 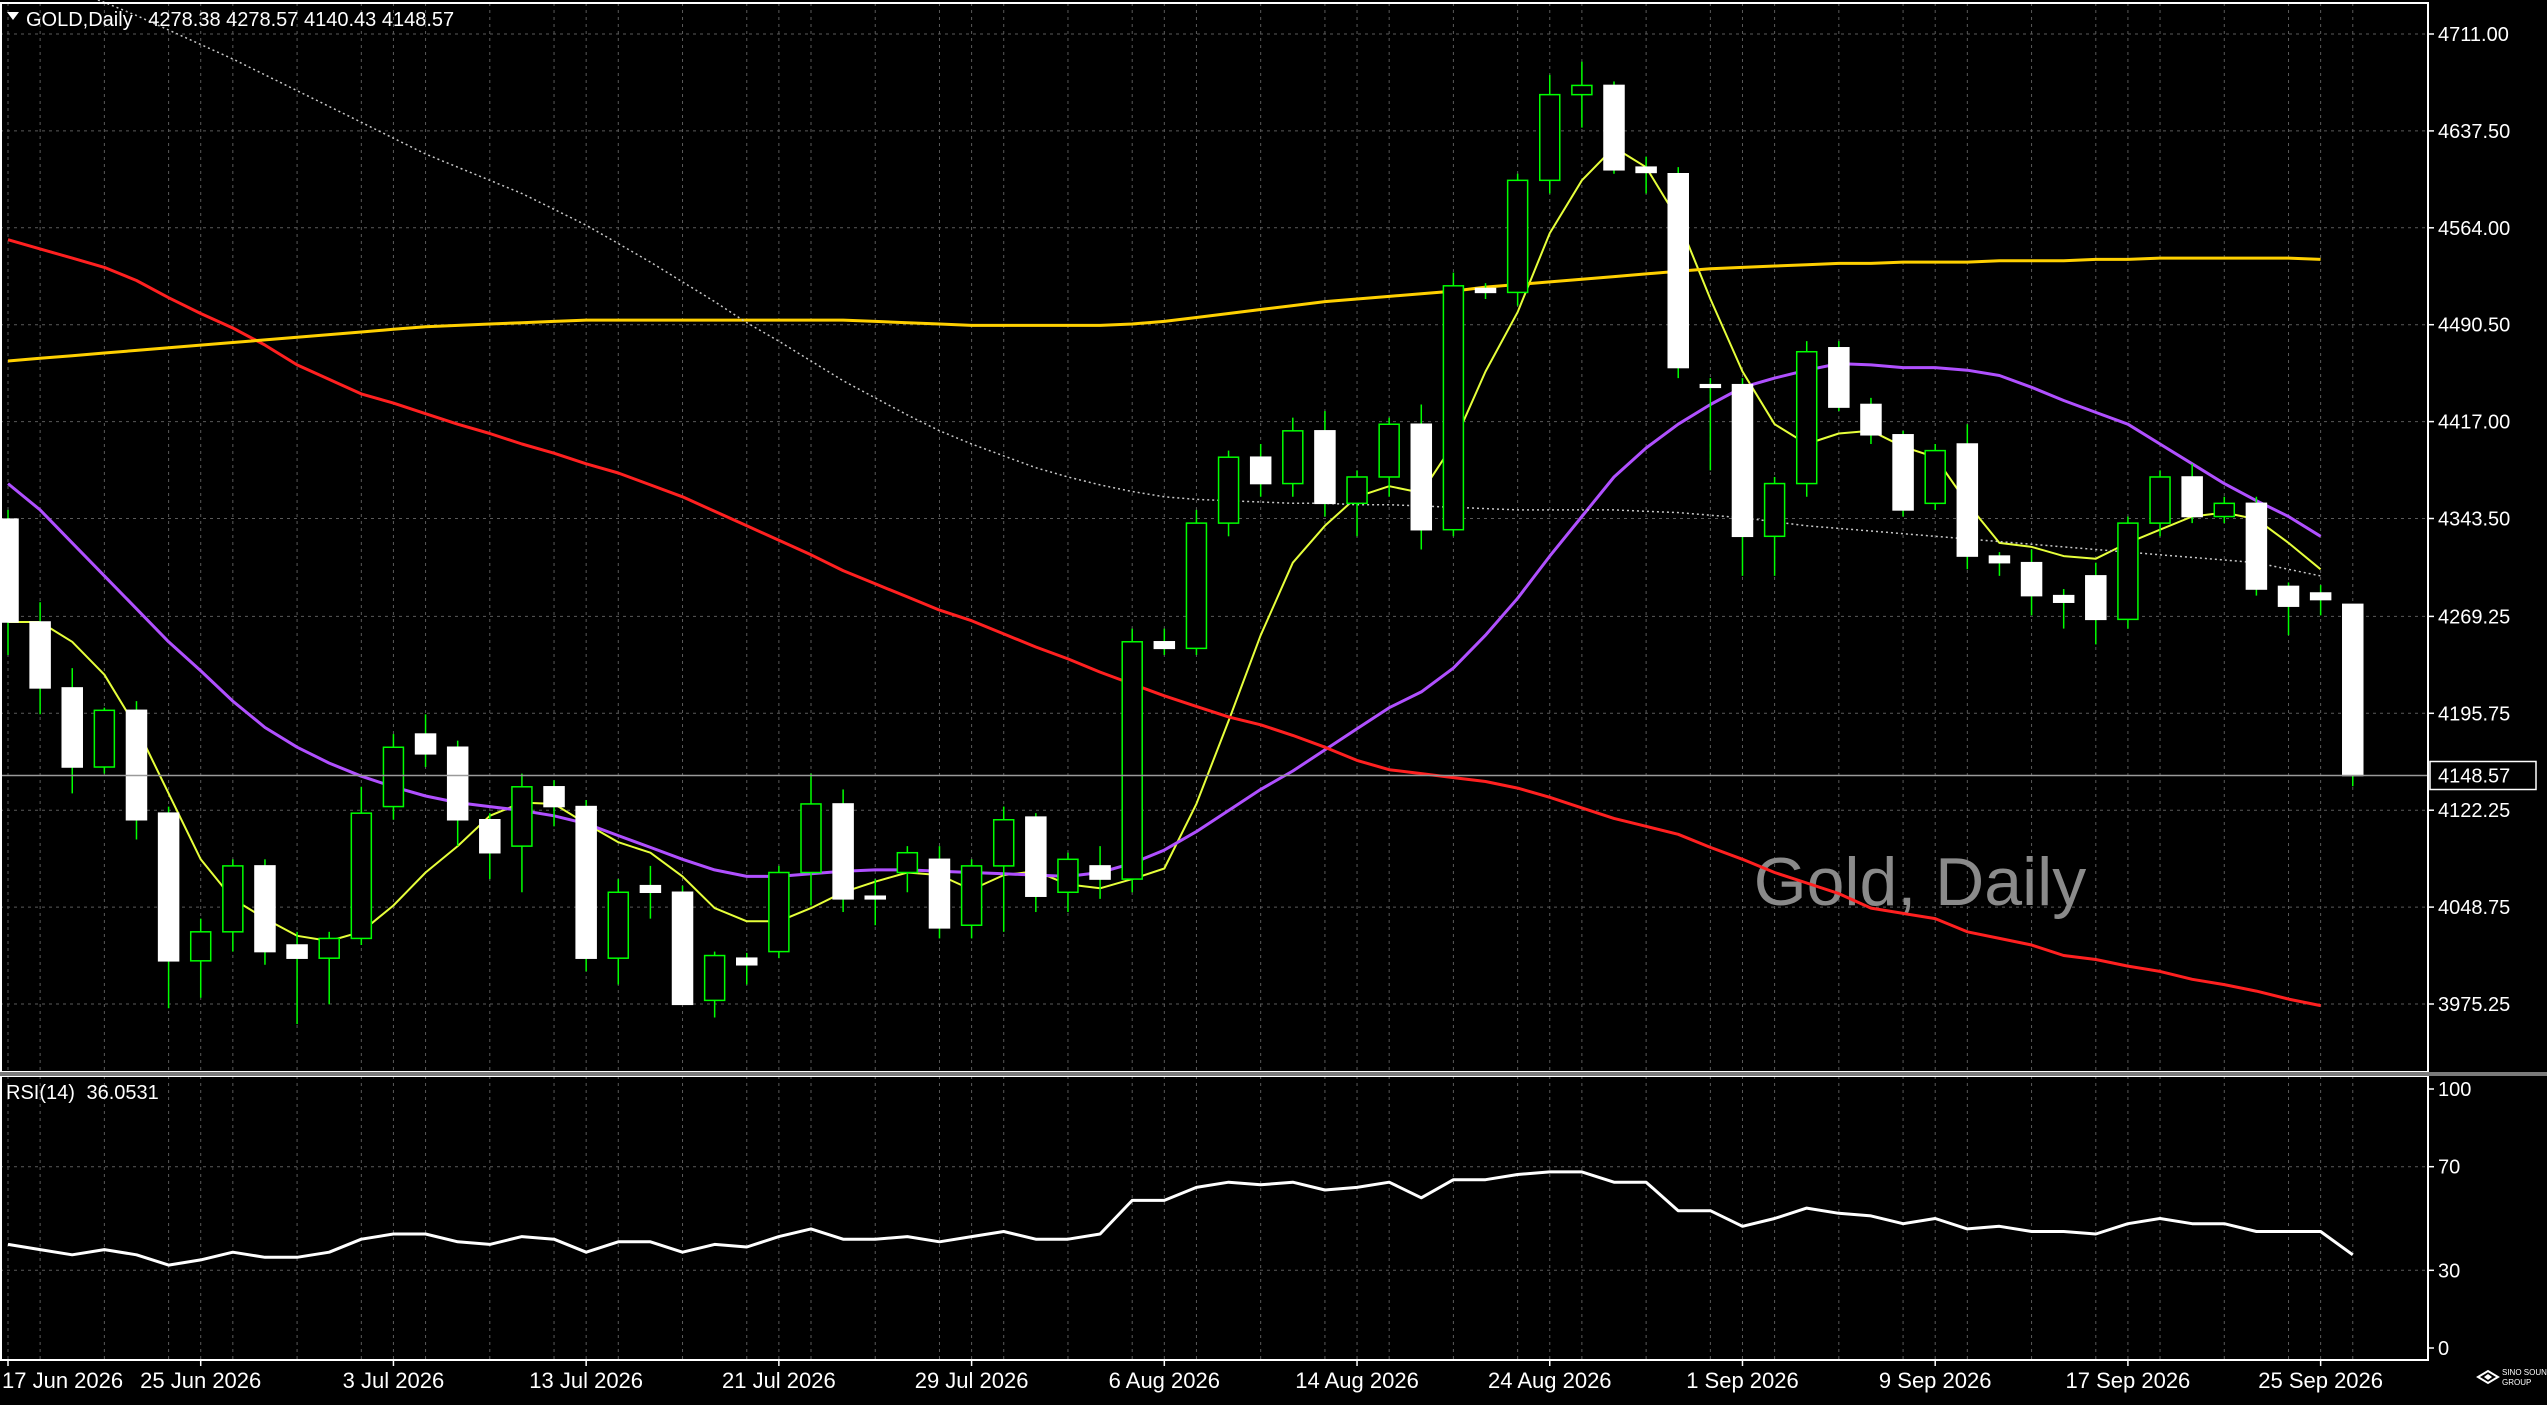 What do you see at coordinates (1164, 1380) in the screenshot?
I see `date-tick-label: 6 Aug 2026` at bounding box center [1164, 1380].